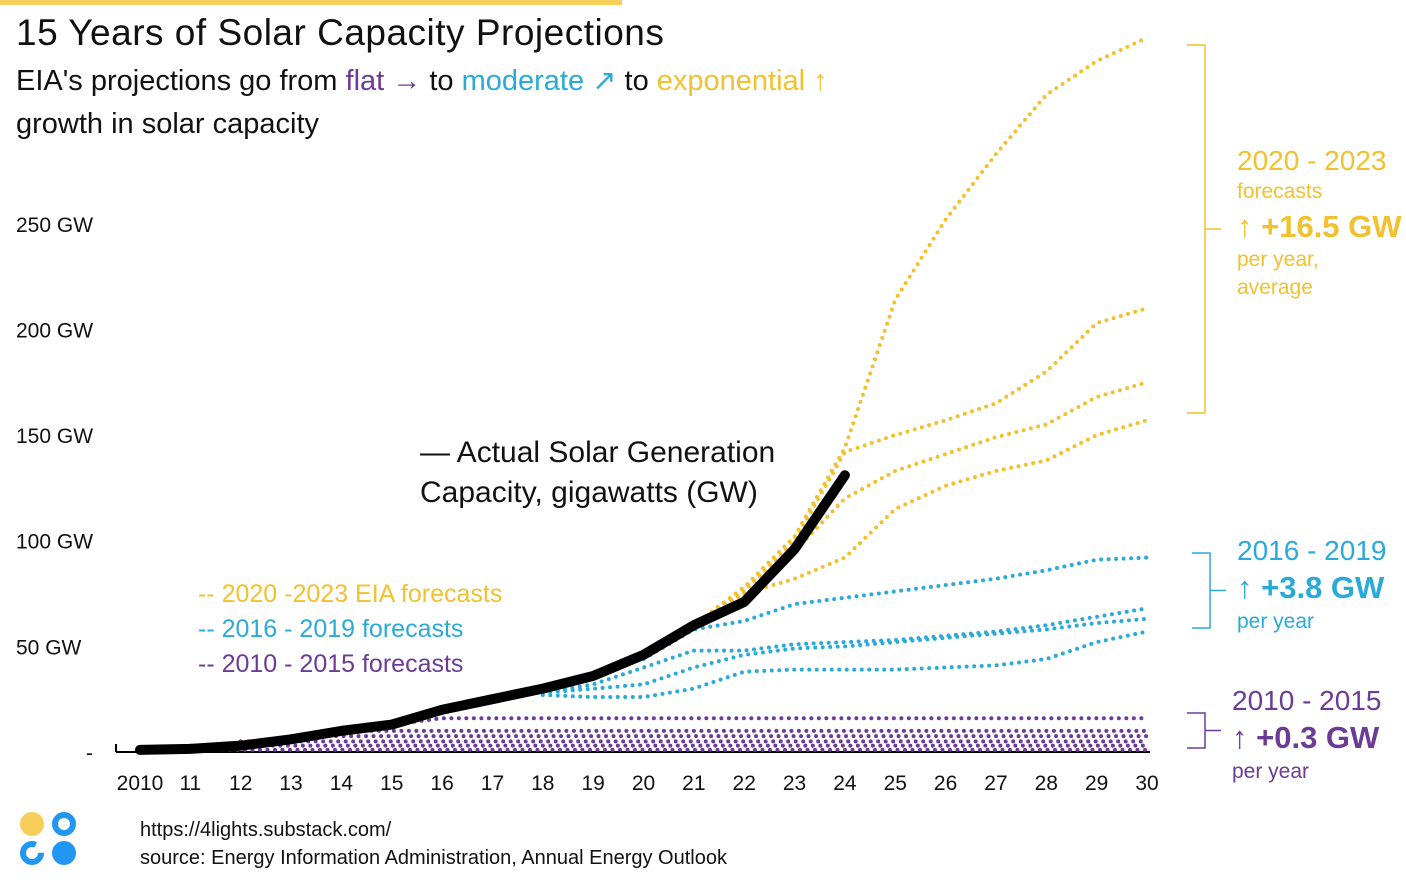 The width and height of the screenshot is (1406, 883). What do you see at coordinates (140, 783) in the screenshot?
I see `x-tick-label: 2010` at bounding box center [140, 783].